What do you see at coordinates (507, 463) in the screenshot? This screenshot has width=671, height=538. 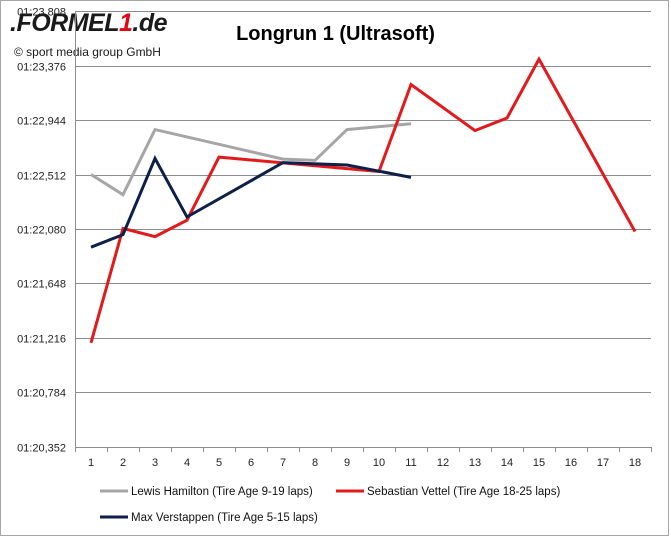 I see `x-tick-label: 14` at bounding box center [507, 463].